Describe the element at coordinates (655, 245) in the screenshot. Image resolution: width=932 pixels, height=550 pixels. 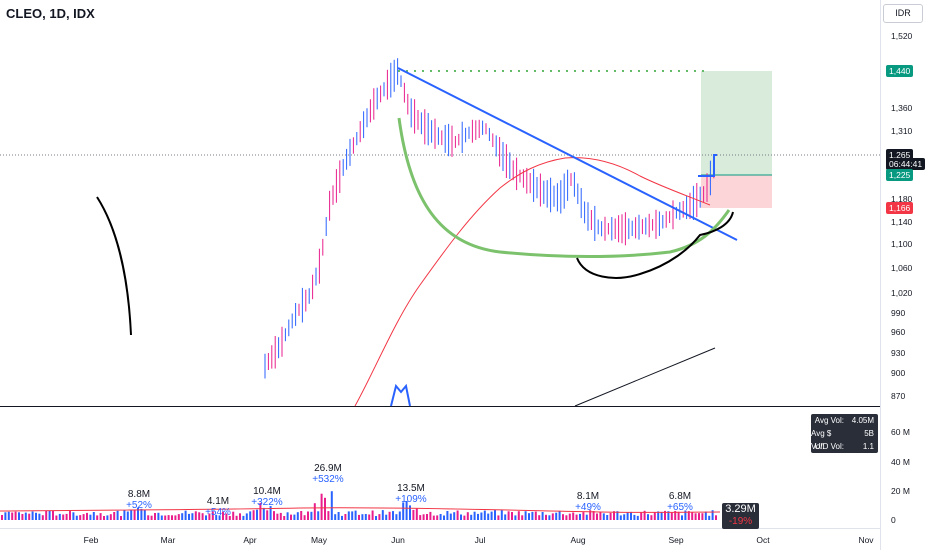
I see `handle-curve` at that location.